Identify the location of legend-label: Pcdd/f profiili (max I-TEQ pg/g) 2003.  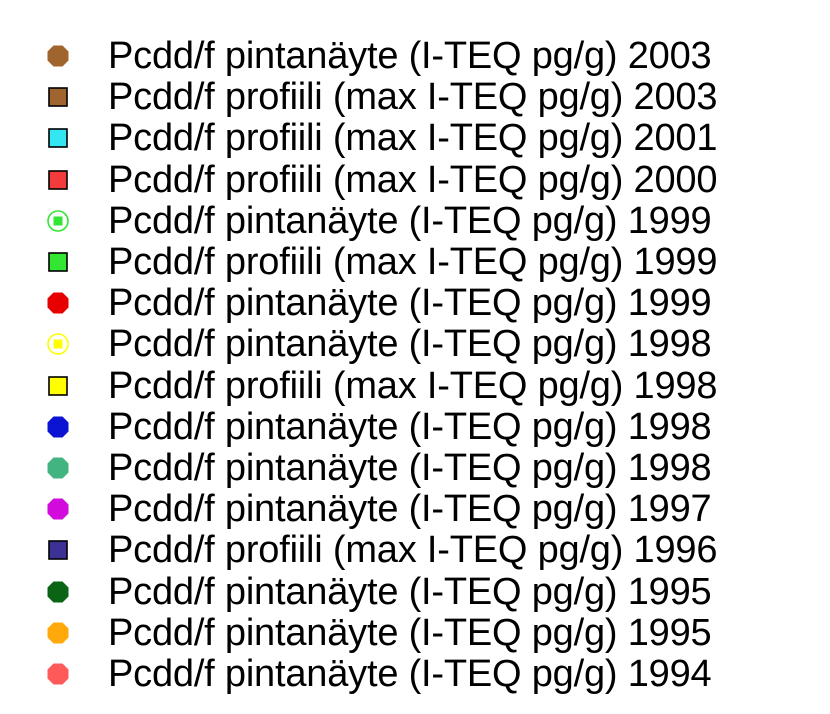
(413, 97).